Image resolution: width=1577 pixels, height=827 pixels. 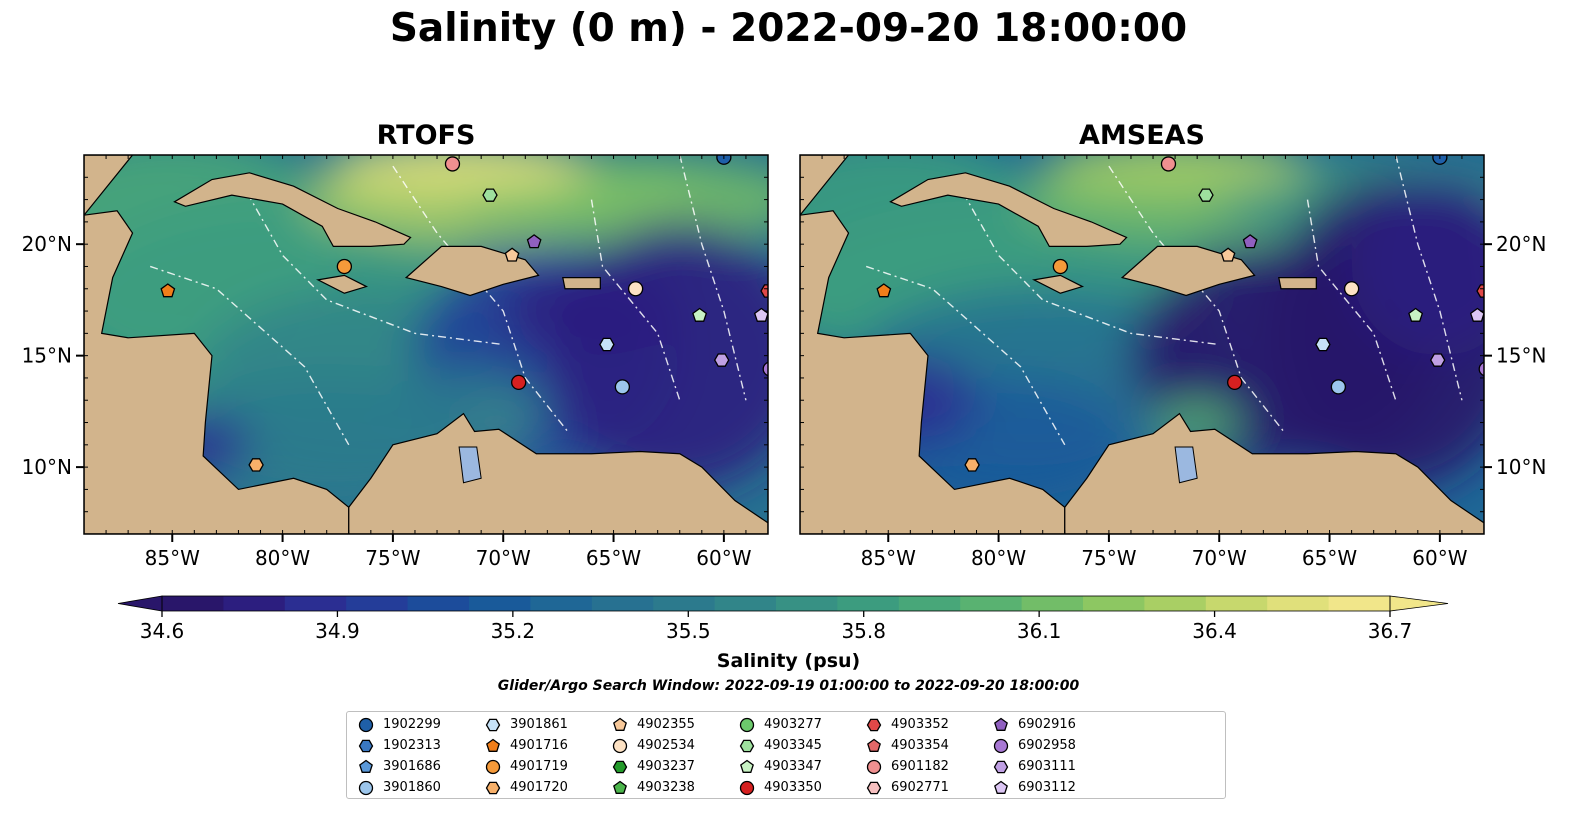 I want to click on panel-title-amseas: AMSEAS, so click(x=1142, y=135).